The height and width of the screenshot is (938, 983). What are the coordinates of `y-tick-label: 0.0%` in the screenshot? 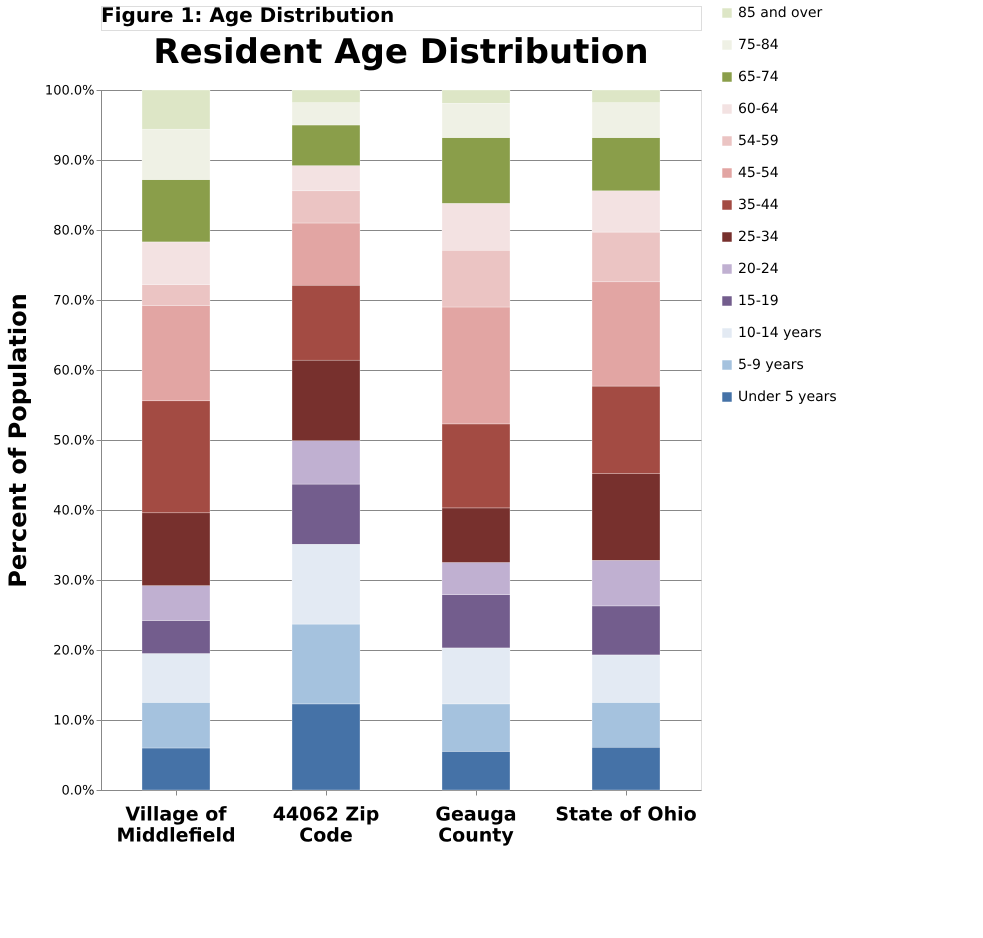 It's located at (77, 791).